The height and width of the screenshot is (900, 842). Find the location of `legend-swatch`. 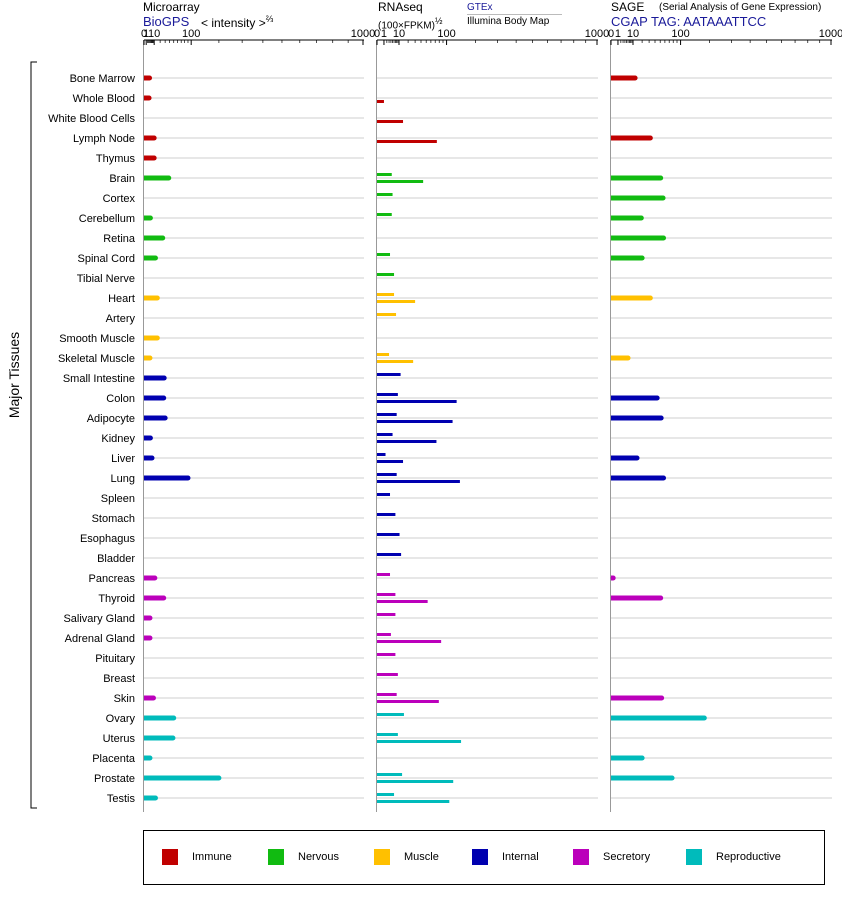

legend-swatch is located at coordinates (581, 857).